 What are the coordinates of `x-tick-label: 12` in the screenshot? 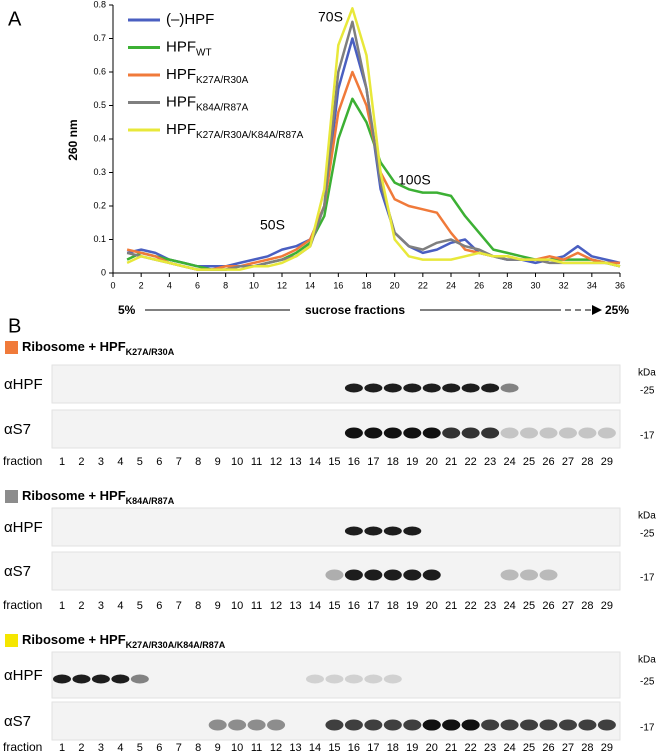 It's located at (282, 285).